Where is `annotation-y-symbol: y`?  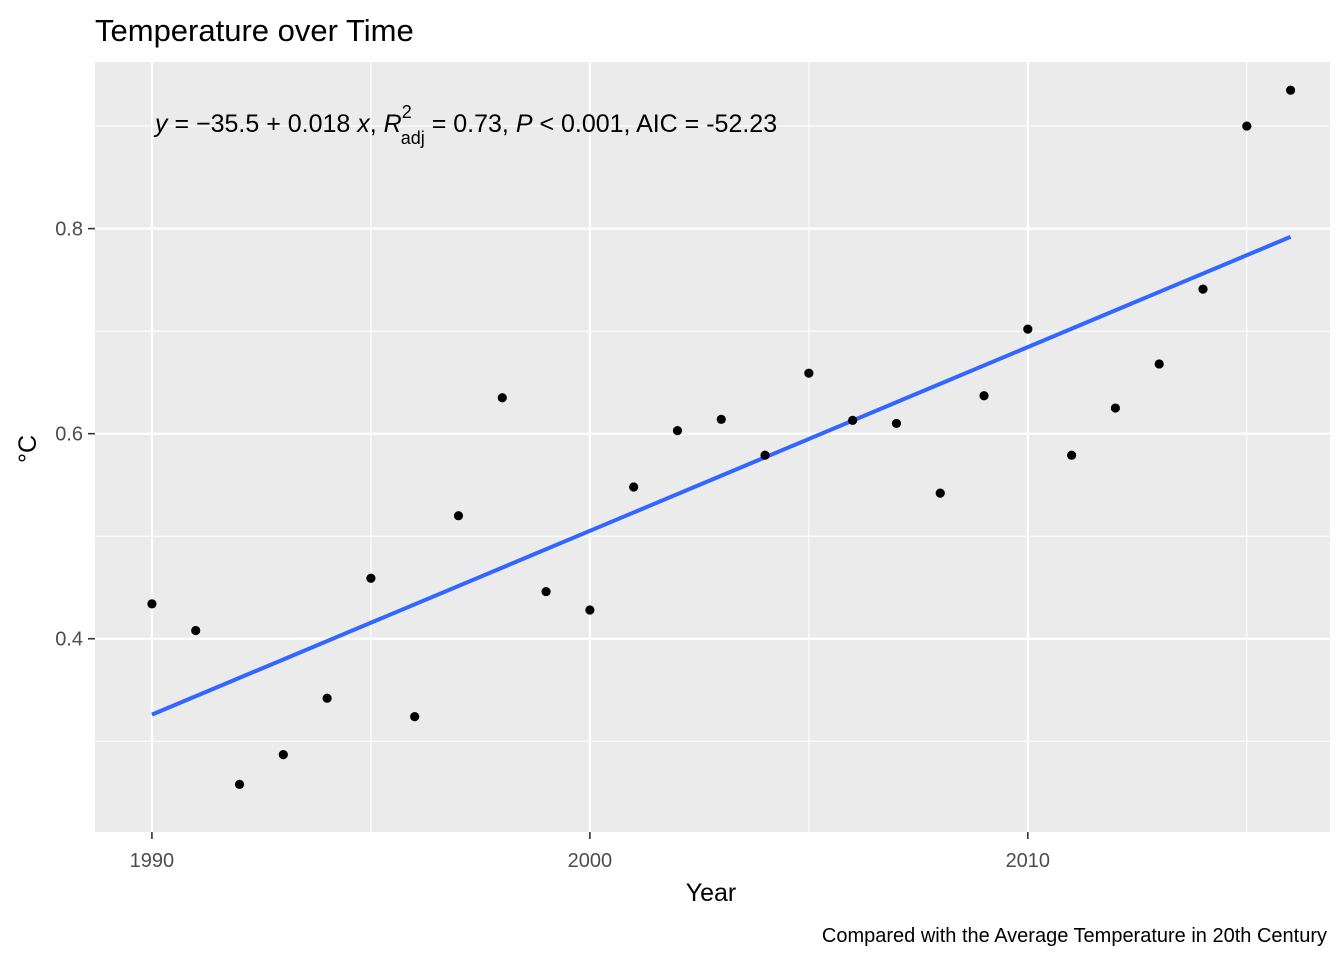
annotation-y-symbol: y is located at coordinates (161, 124).